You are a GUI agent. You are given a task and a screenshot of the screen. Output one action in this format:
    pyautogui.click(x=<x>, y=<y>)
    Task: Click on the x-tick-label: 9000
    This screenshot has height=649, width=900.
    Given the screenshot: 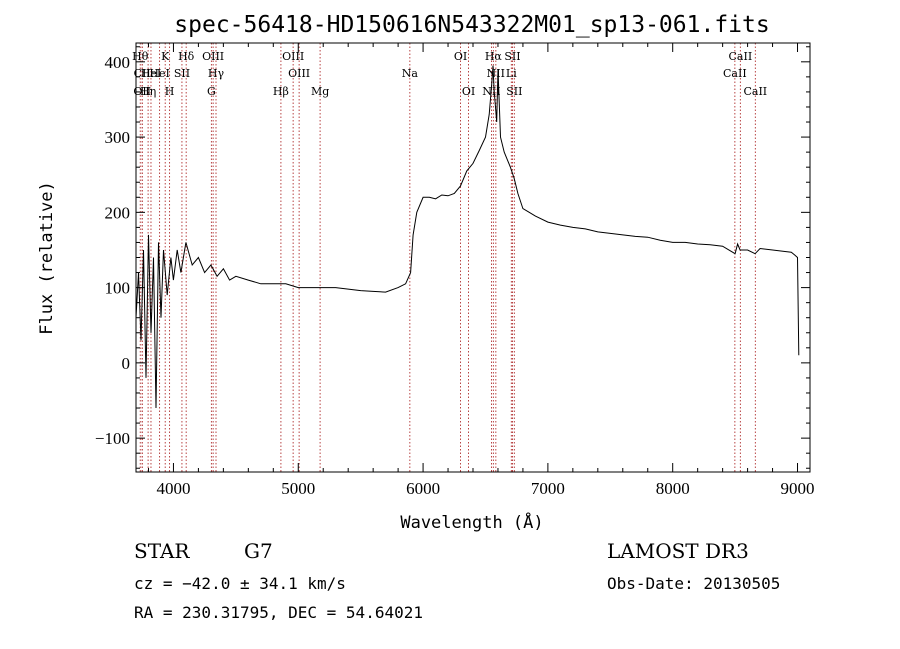 What is the action you would take?
    pyautogui.click(x=798, y=488)
    